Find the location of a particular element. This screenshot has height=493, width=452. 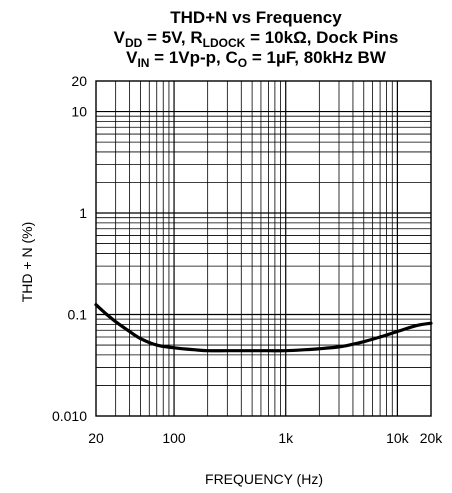

title-line-3-sub-b: O is located at coordinates (242, 63).